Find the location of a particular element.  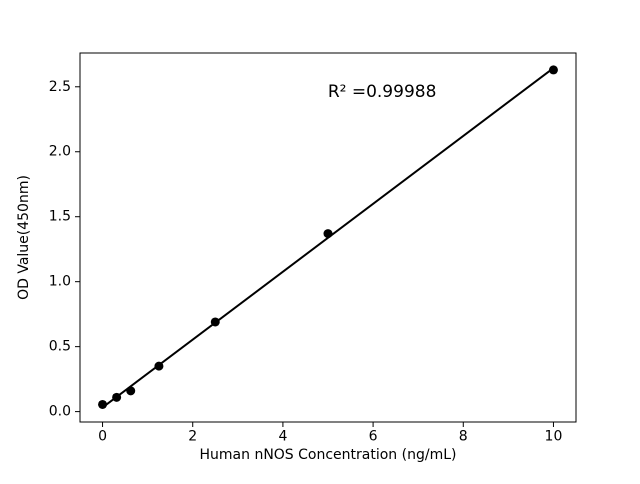

y-tick-label: 1.0 is located at coordinates (60, 282).